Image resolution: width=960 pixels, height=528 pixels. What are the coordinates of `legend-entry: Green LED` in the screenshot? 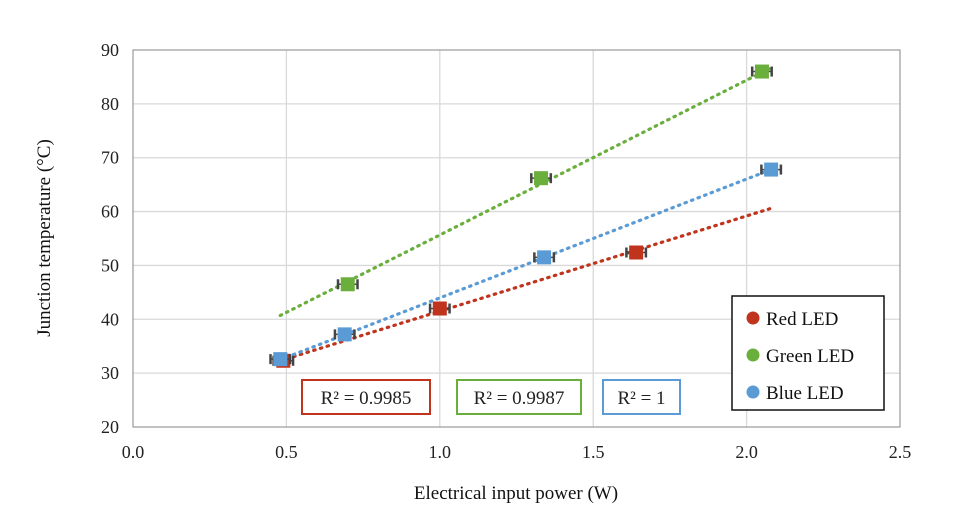 It's located at (810, 356).